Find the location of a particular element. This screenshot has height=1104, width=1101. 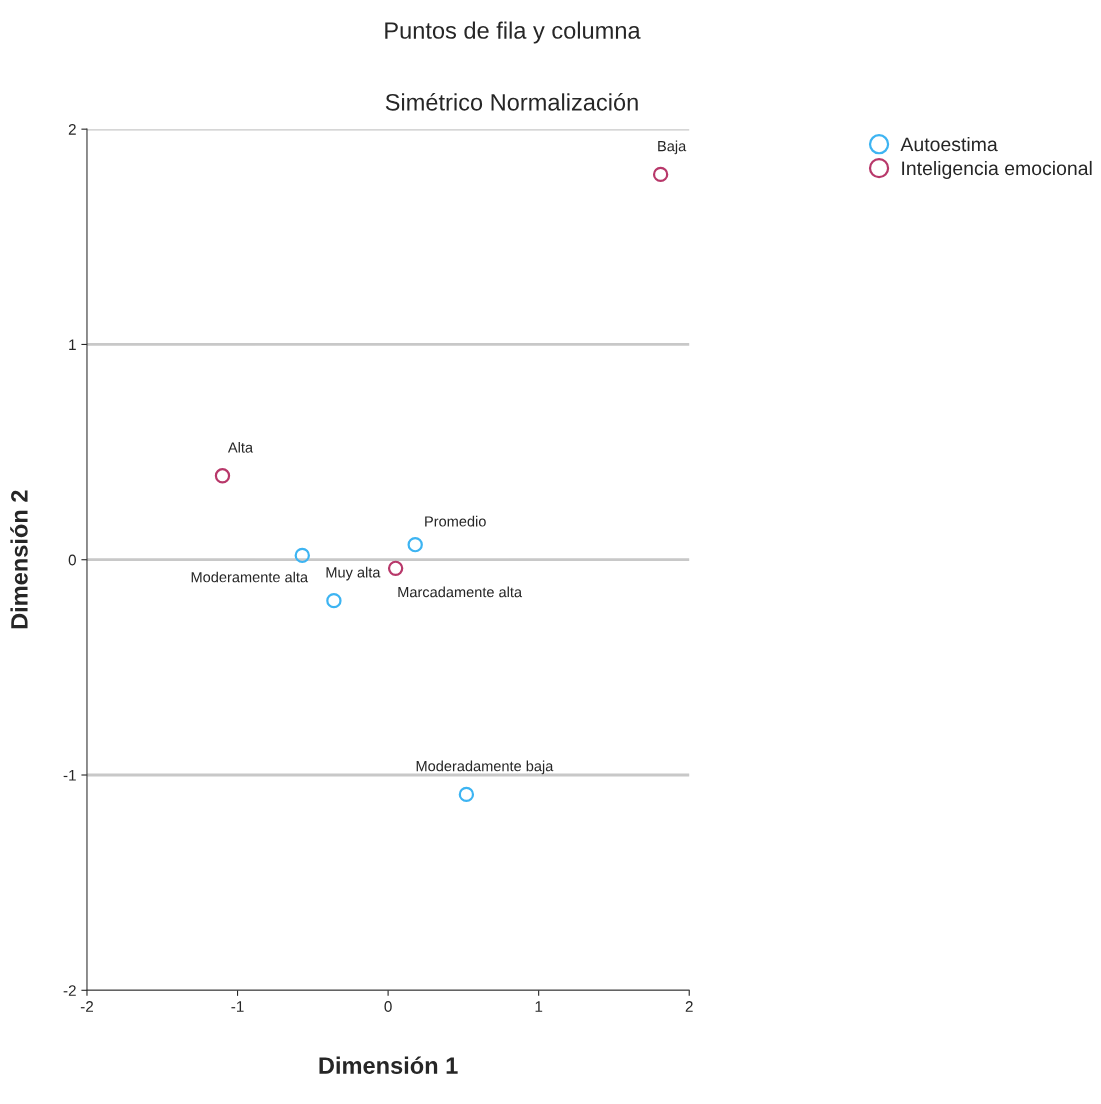

y-tick-label: 0 is located at coordinates (72, 560).